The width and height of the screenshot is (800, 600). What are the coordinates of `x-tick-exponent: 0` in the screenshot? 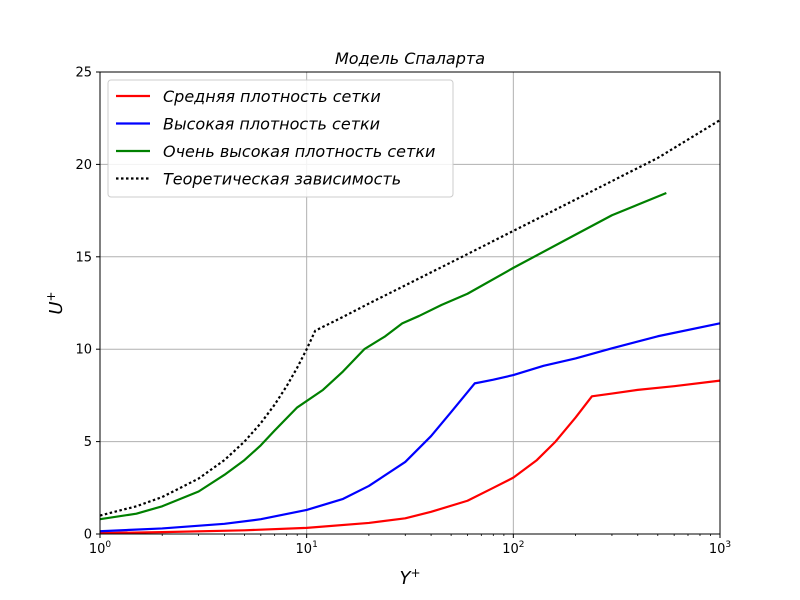 It's located at (108, 545).